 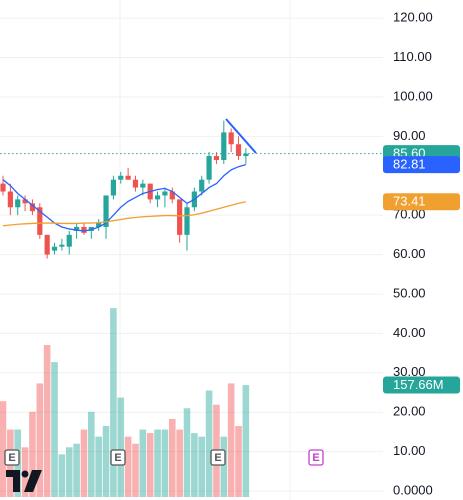 I want to click on y-tick-label: 90.00, so click(x=409, y=135).